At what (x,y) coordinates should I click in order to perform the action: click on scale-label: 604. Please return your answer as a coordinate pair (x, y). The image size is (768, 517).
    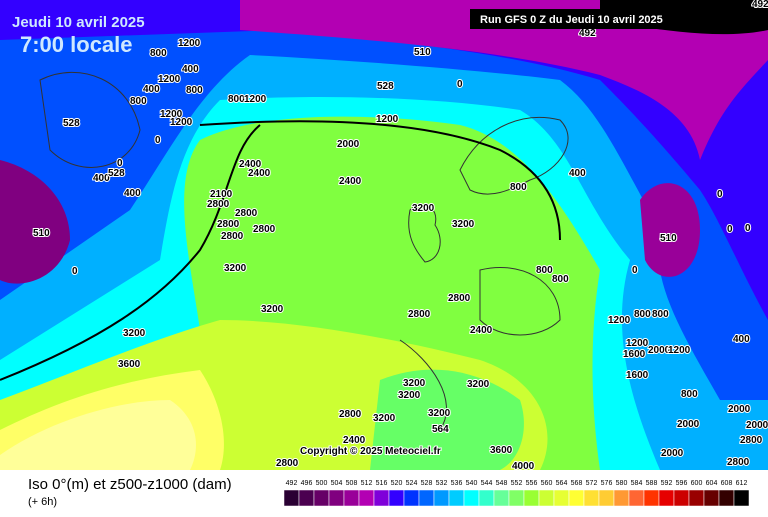
    Looking at the image, I should click on (712, 483).